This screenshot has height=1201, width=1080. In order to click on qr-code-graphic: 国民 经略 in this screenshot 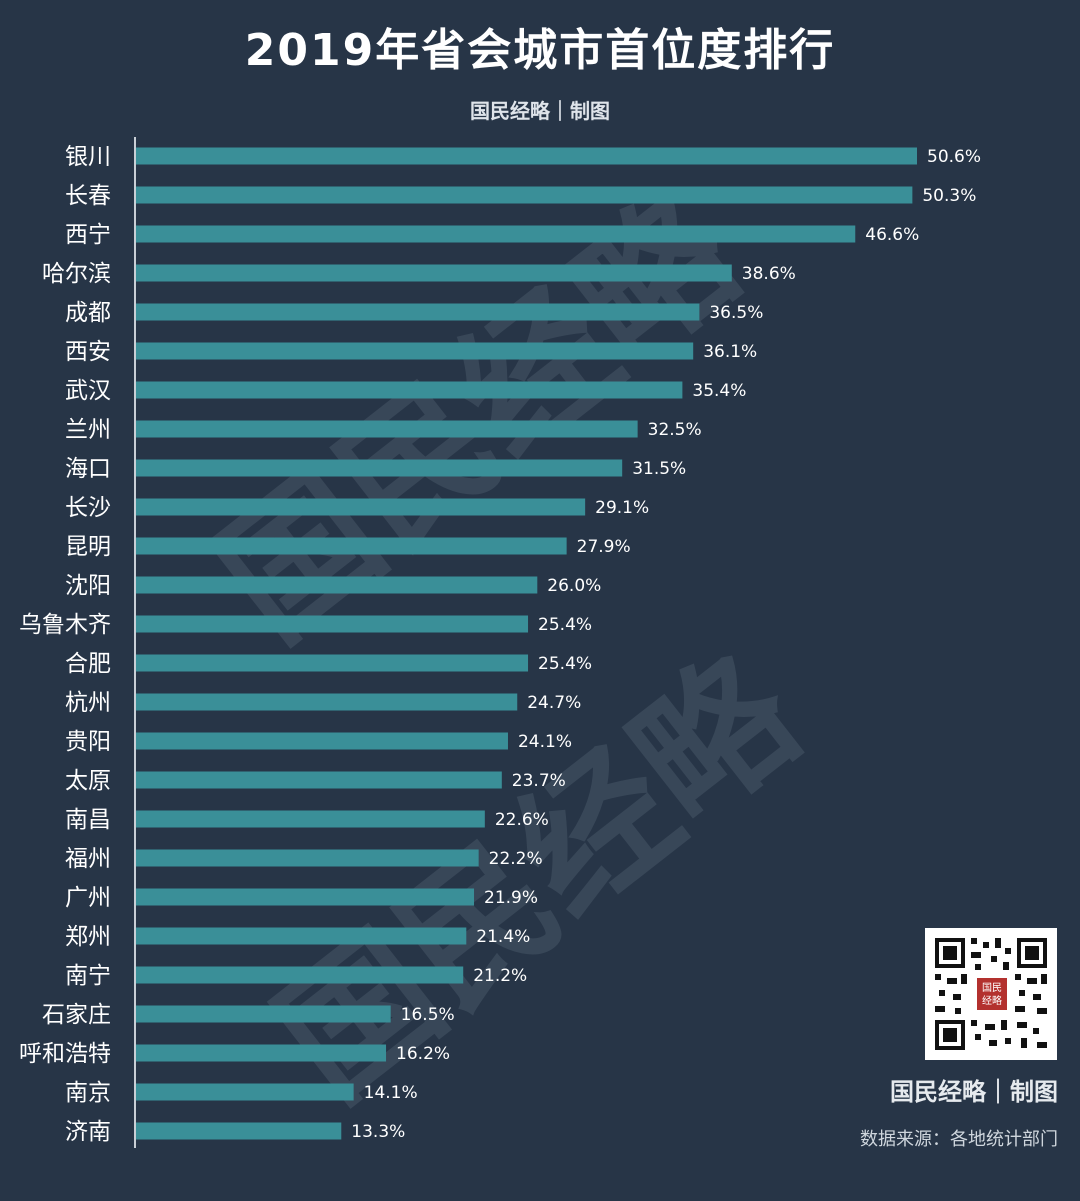, I will do `click(991, 994)`.